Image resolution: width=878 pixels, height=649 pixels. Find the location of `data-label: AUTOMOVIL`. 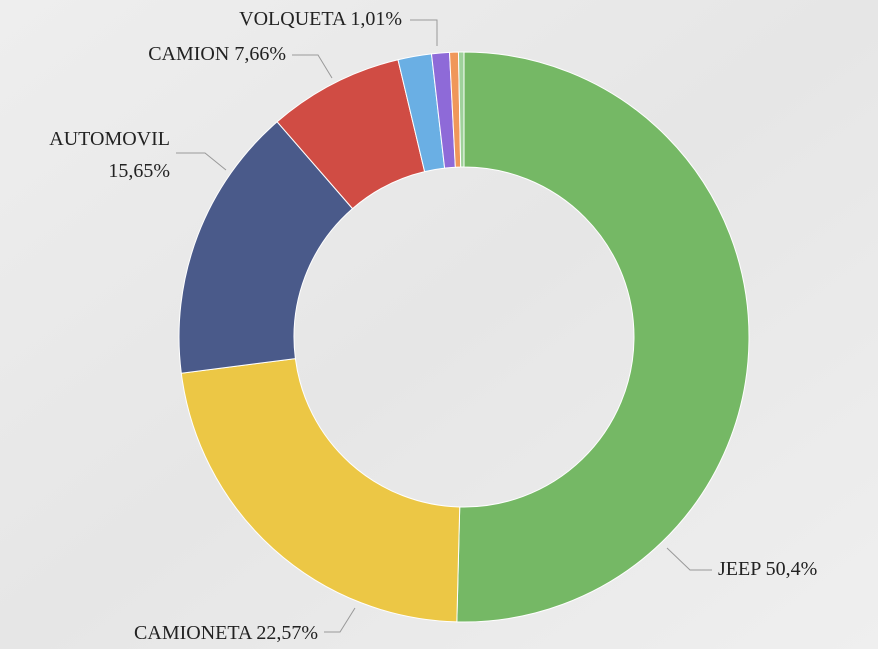

data-label: AUTOMOVIL is located at coordinates (109, 139).